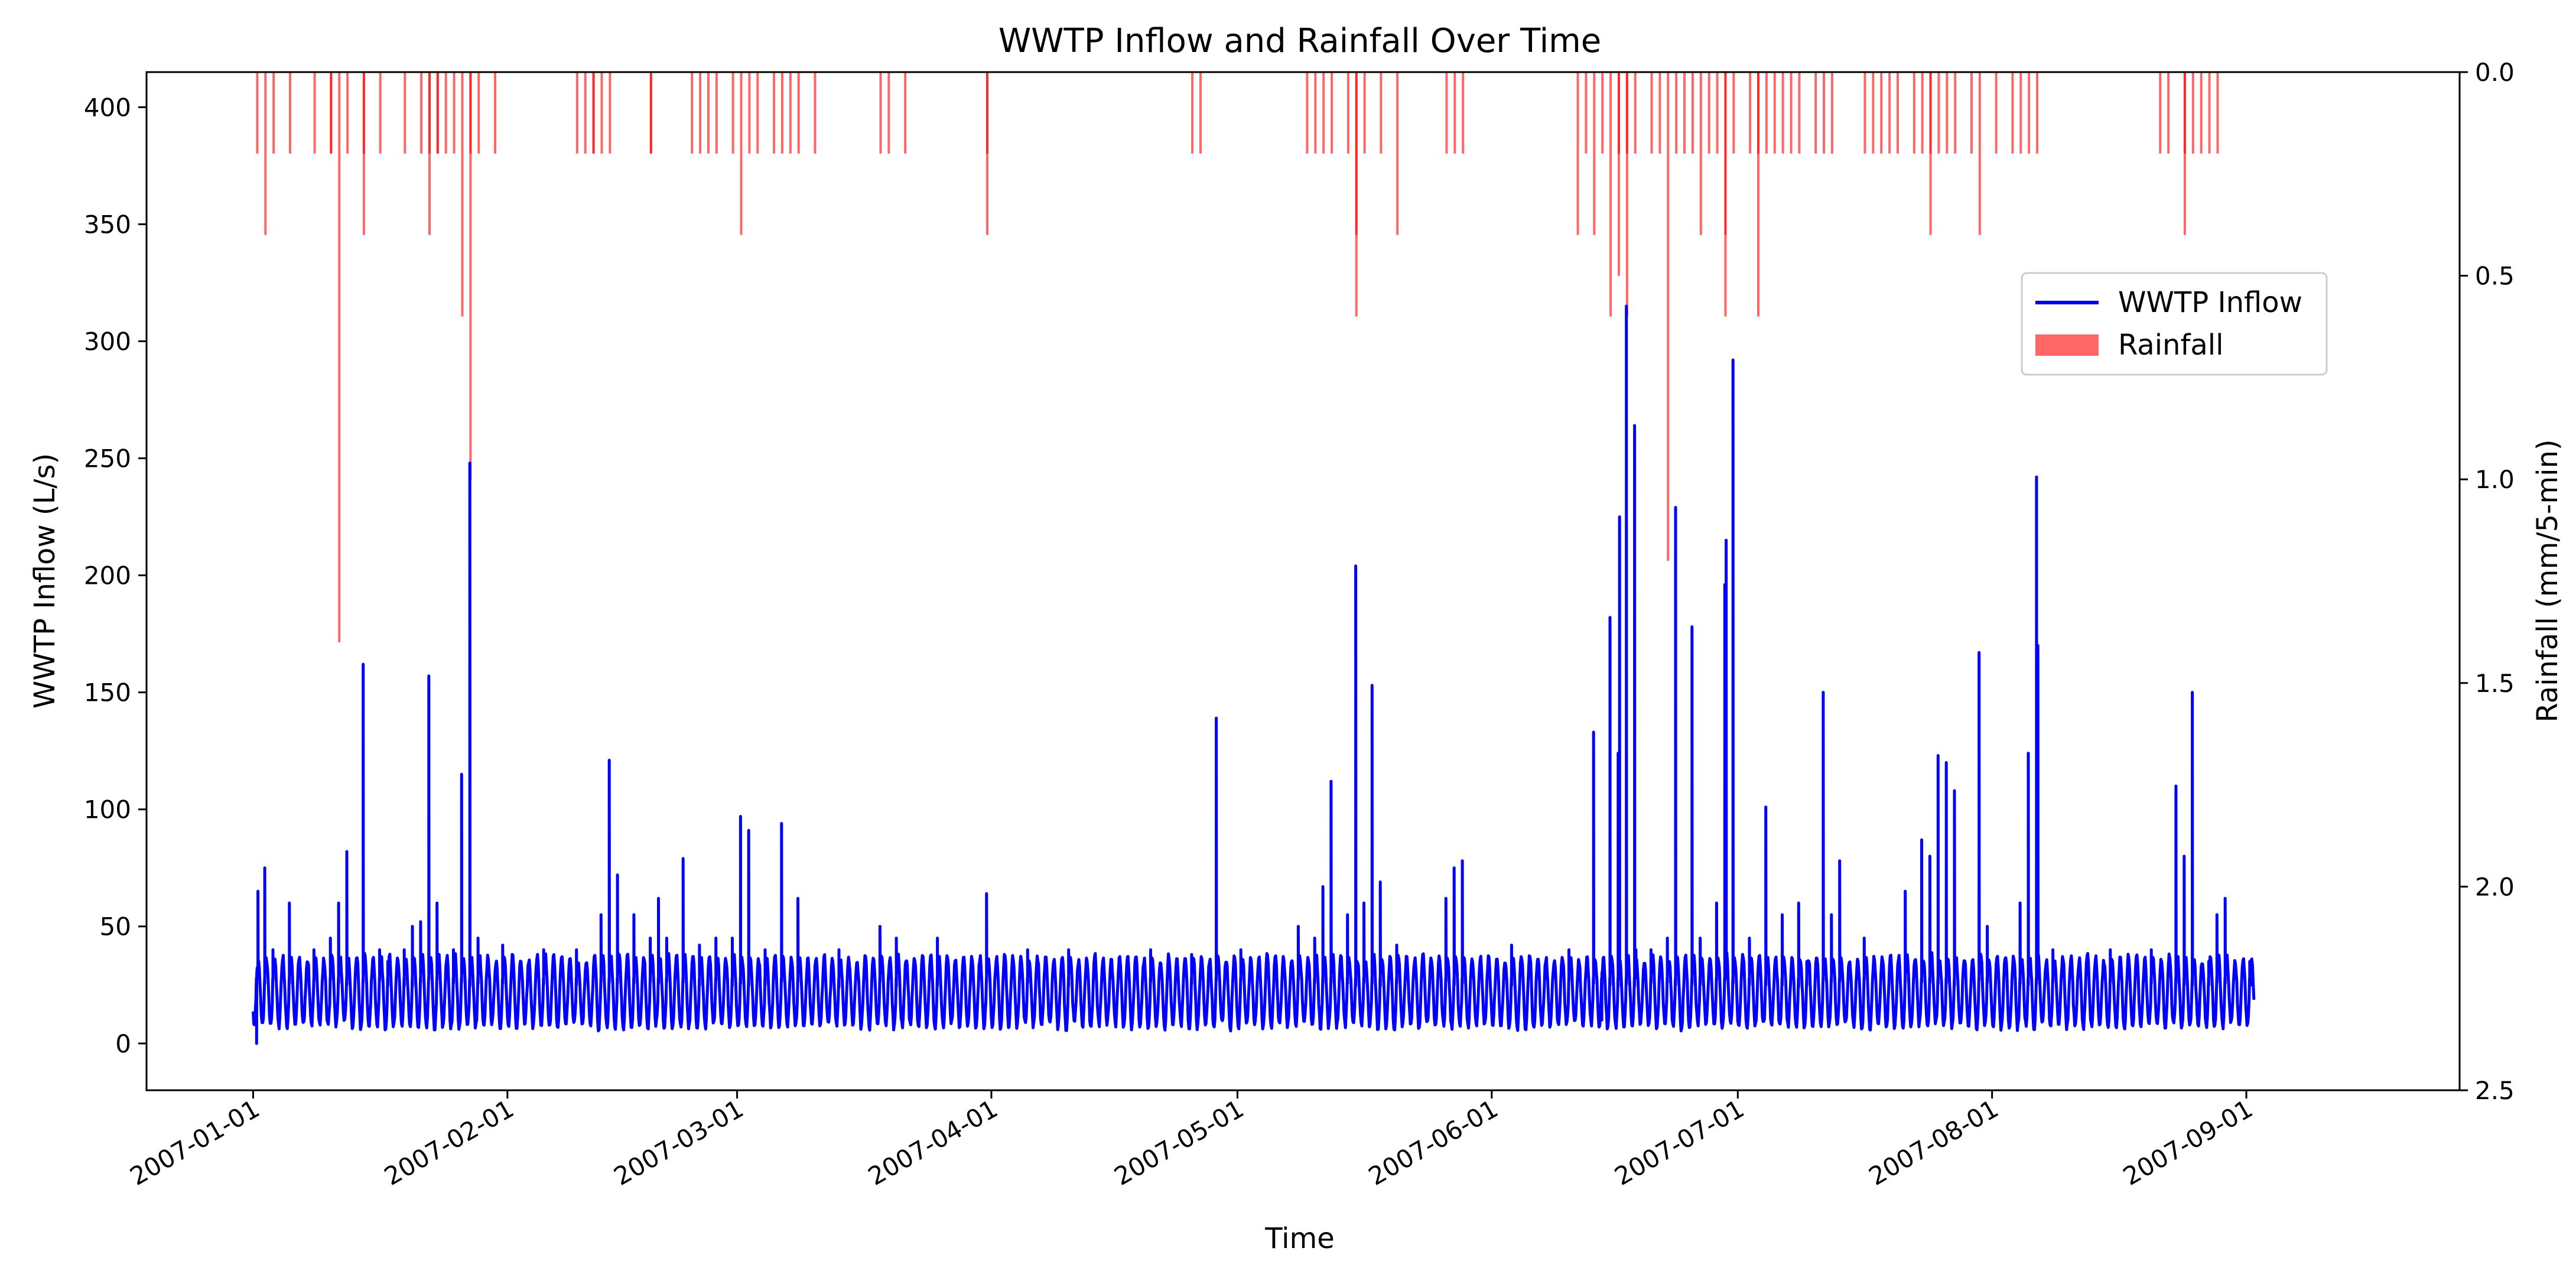 The image size is (2576, 1264). I want to click on y-tick-label: 350, so click(107, 224).